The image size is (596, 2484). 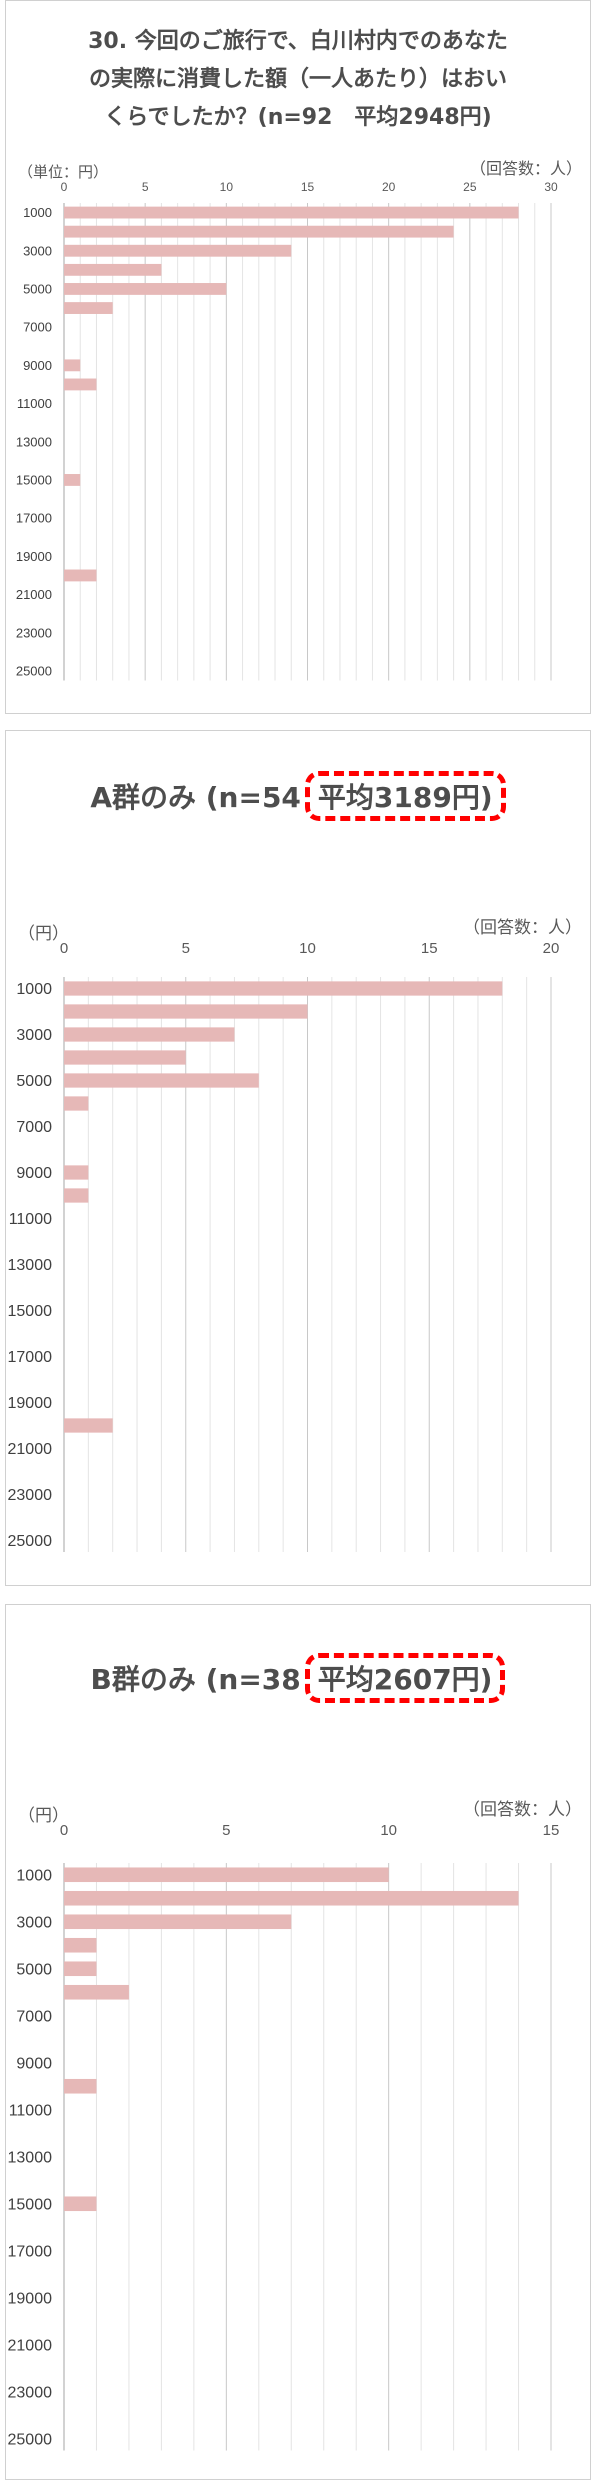 I want to click on chart-title-line-2: の実際に消費した額（一人あたり）はおい, so click(x=297, y=79).